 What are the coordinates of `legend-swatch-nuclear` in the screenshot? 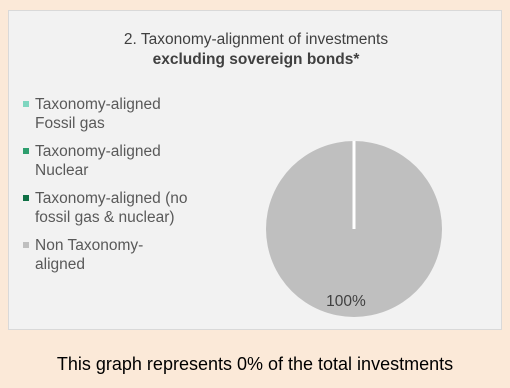 It's located at (26, 151).